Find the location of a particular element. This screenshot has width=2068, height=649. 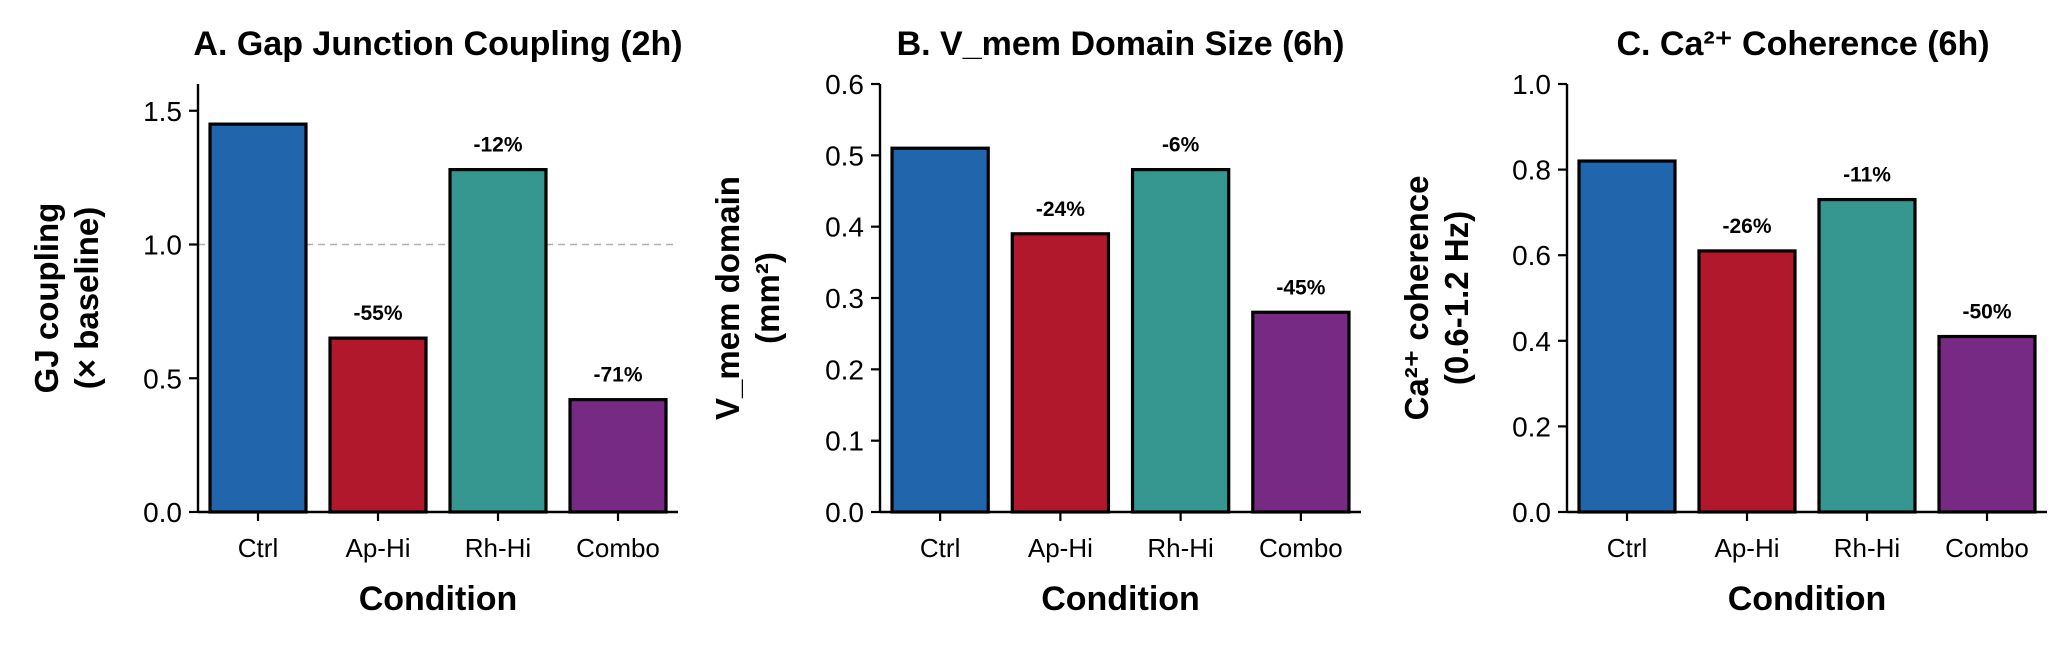

chart-title: C. Ca²⁺ Coherence (6h) is located at coordinates (1802, 44).